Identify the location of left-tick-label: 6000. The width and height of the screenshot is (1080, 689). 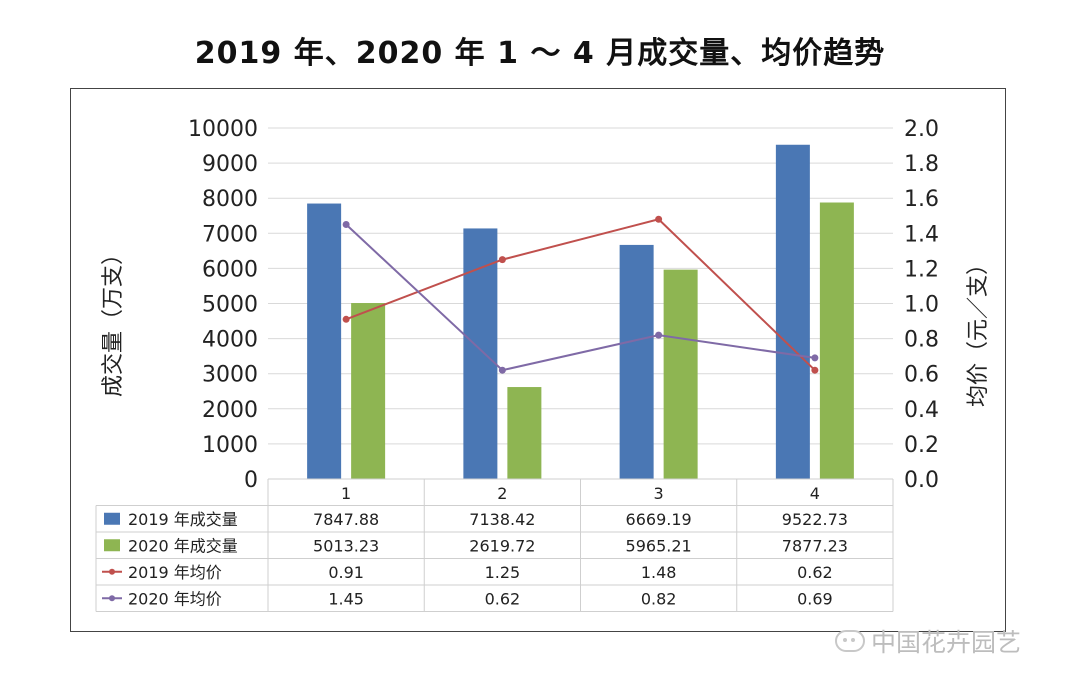
(230, 269).